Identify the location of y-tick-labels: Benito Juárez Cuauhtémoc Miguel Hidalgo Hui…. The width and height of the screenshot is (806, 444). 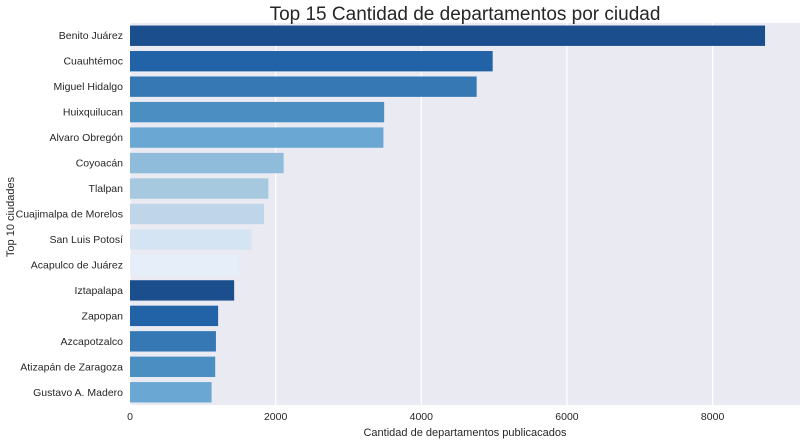
(70, 214).